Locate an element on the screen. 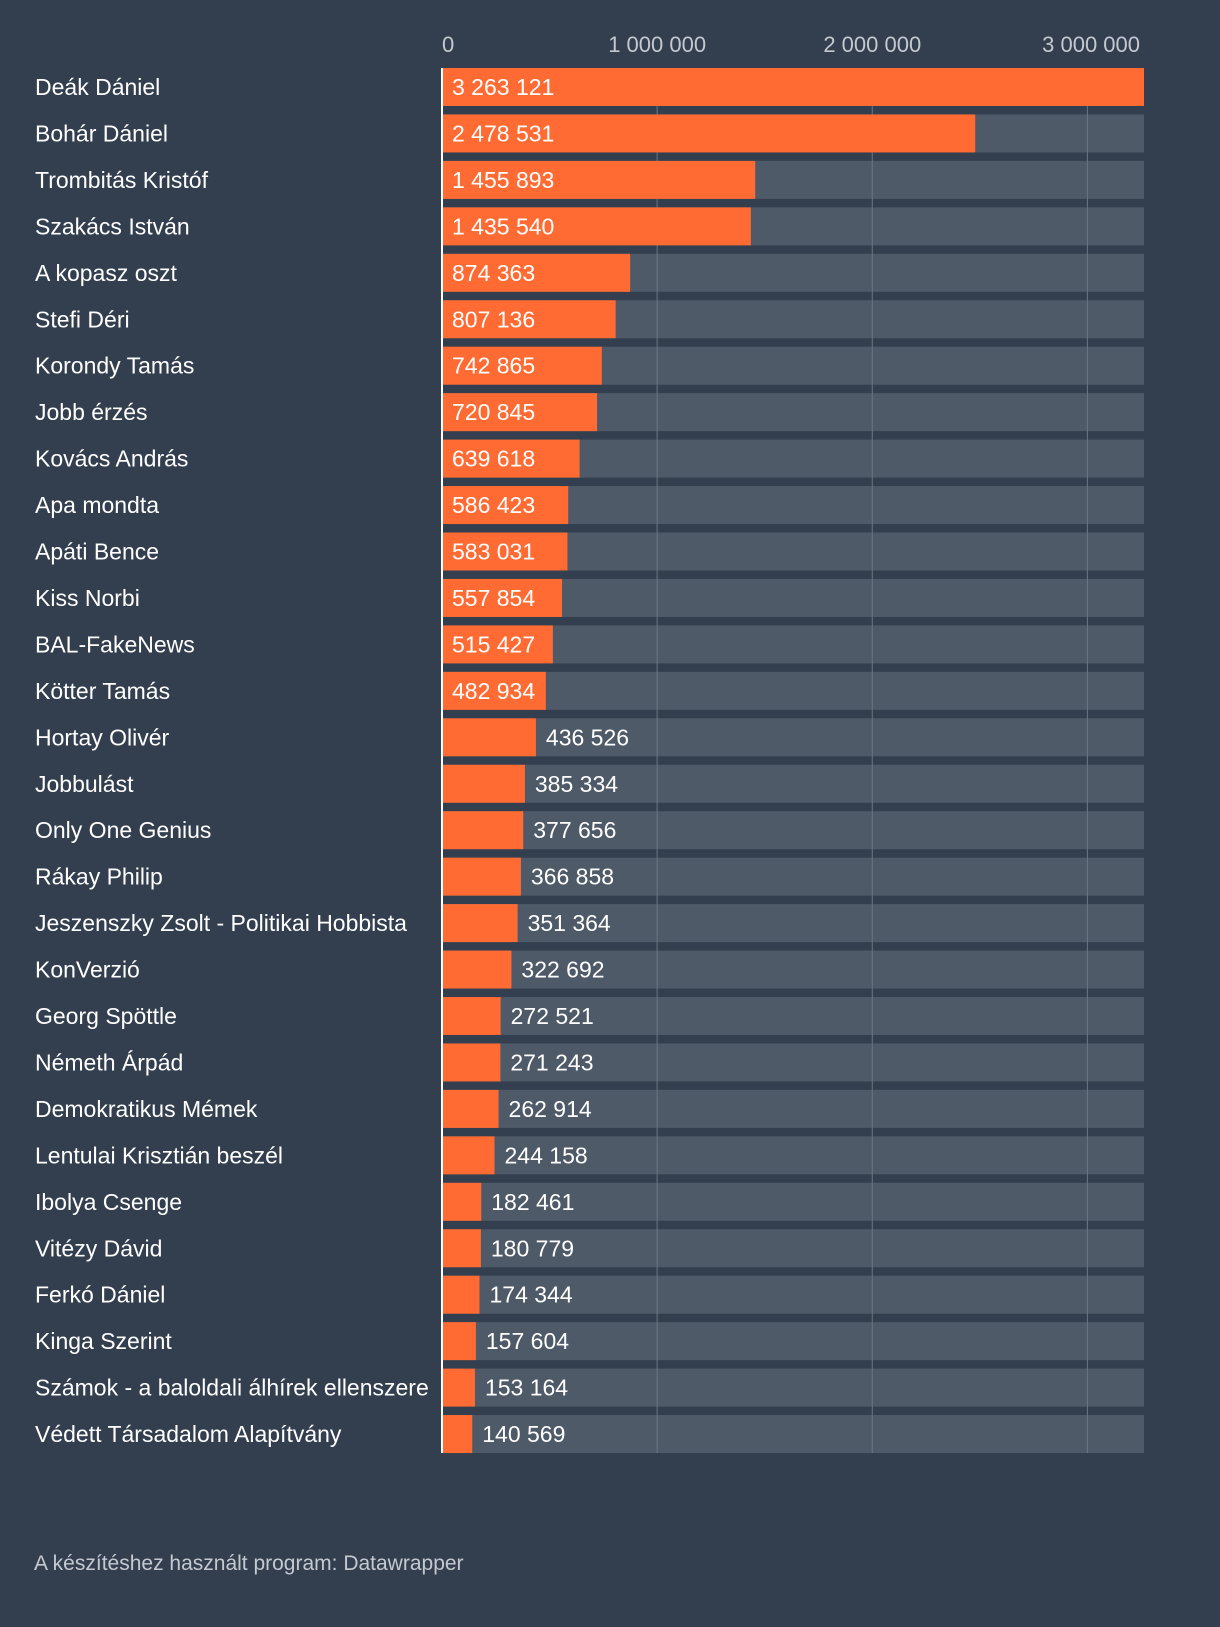 This screenshot has width=1220, height=1627. category-label: Számok - a baloldali álhírek ellenszere is located at coordinates (232, 1388).